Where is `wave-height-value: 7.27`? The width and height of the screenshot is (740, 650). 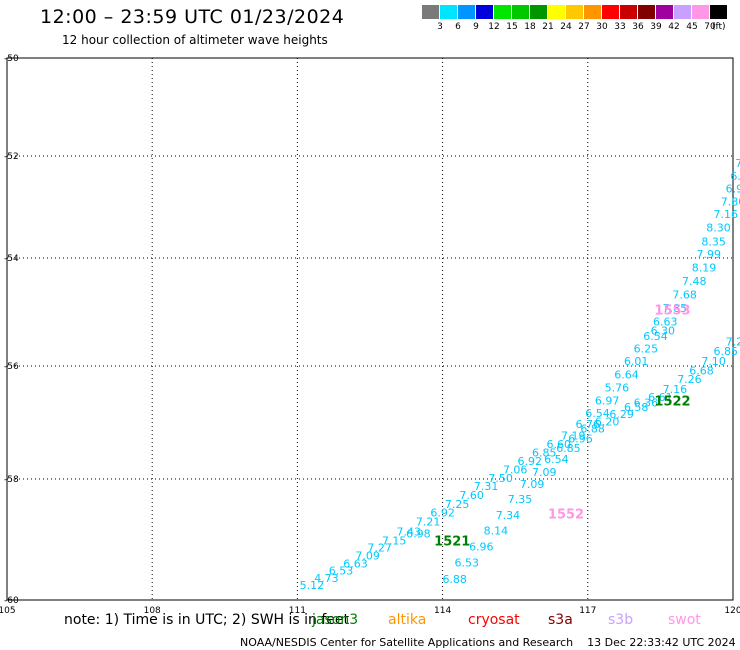
wave-height-value: 7.27 is located at coordinates (379, 548).